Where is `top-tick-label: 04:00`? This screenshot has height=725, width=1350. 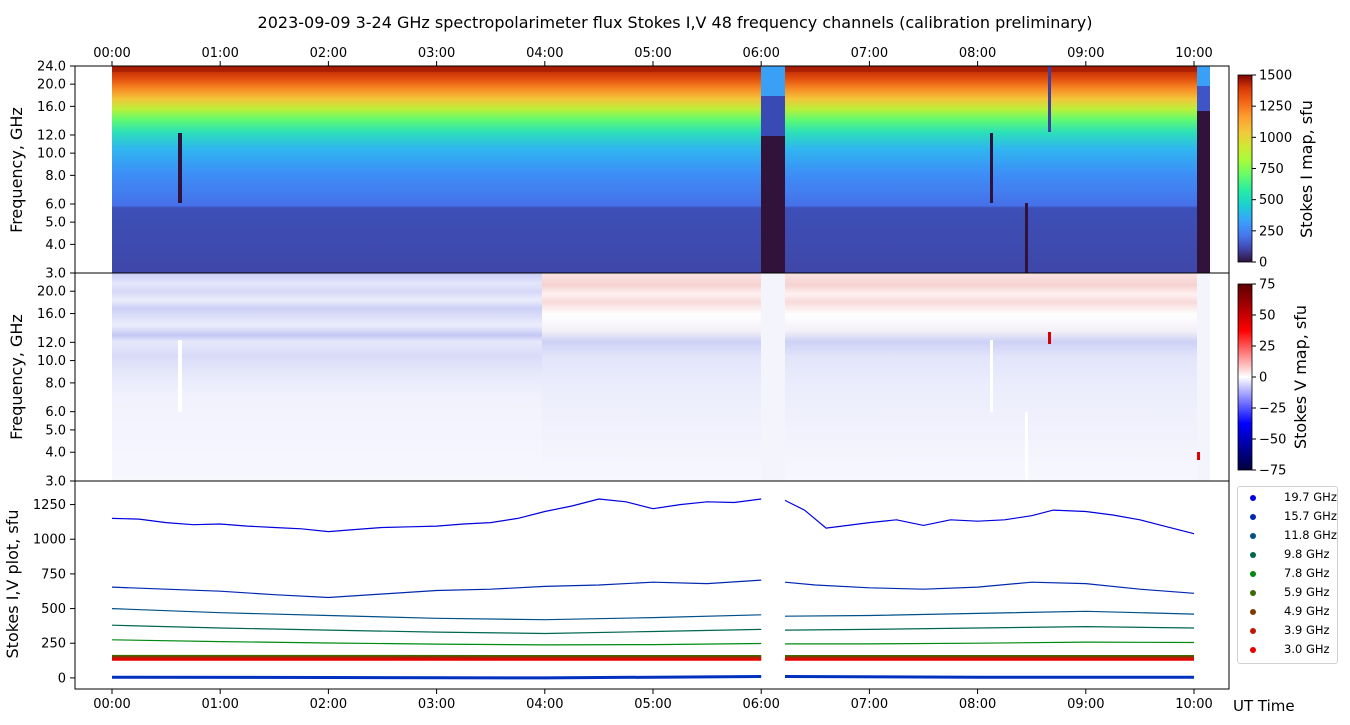
top-tick-label: 04:00 is located at coordinates (544, 53).